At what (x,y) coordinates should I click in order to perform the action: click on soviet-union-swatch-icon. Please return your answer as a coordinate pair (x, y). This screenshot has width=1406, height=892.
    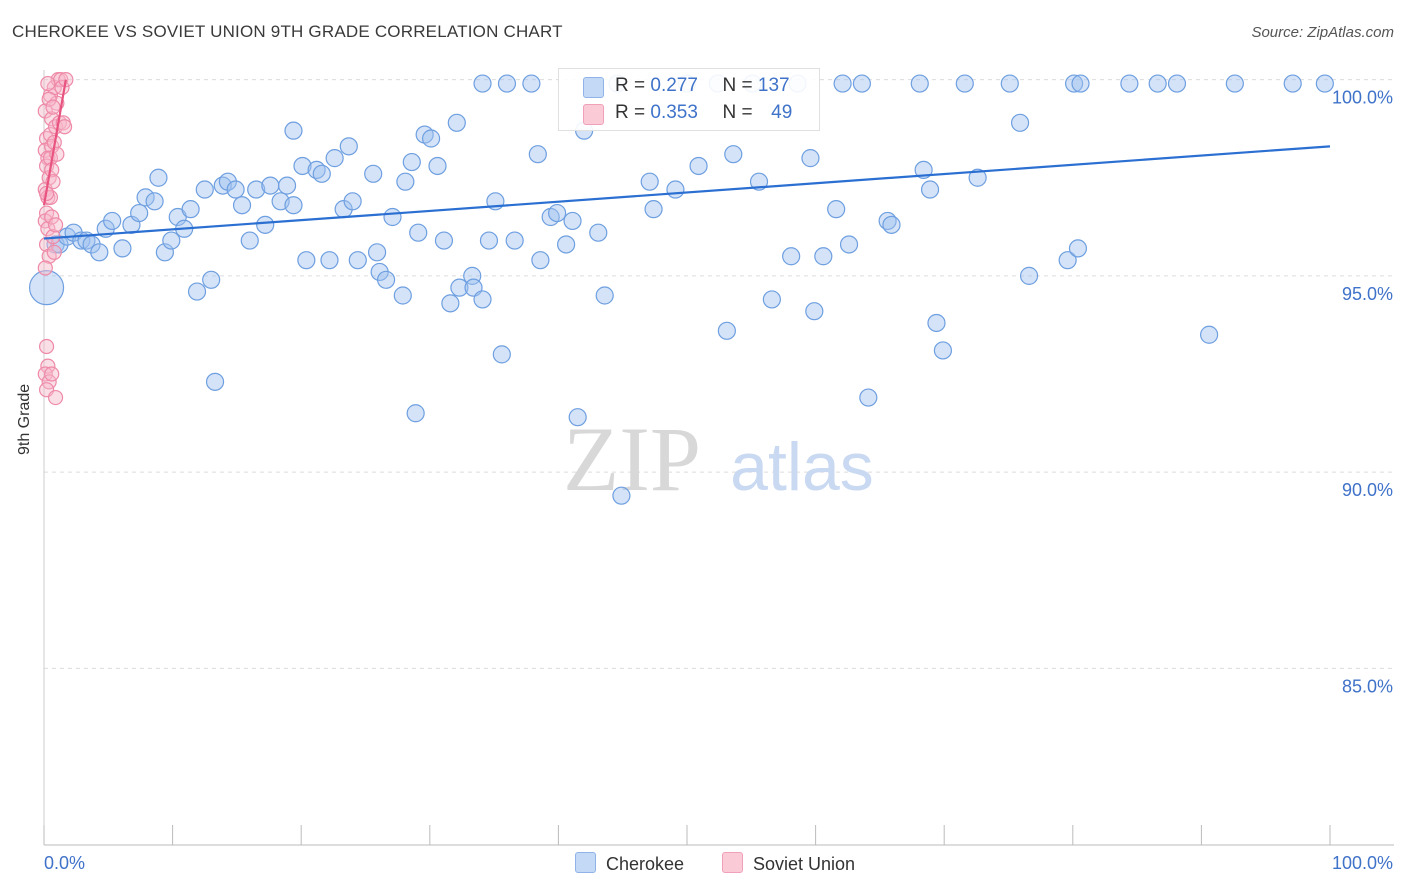
    Looking at the image, I should click on (593, 114).